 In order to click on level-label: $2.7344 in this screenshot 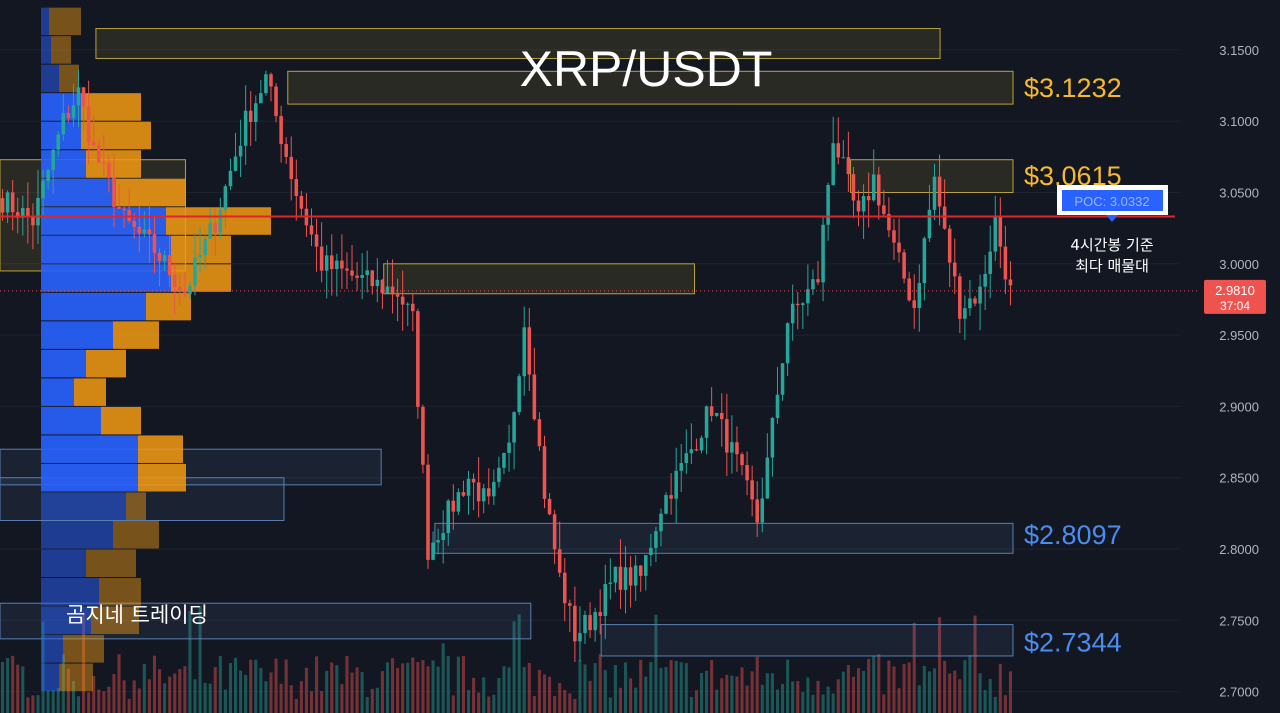, I will do `click(1073, 643)`.